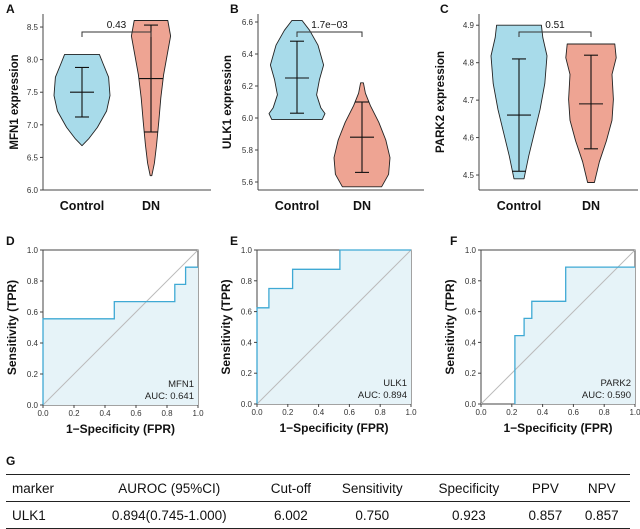 This screenshot has height=529, width=640. What do you see at coordinates (43, 488) in the screenshot?
I see `header-marker: marker` at bounding box center [43, 488].